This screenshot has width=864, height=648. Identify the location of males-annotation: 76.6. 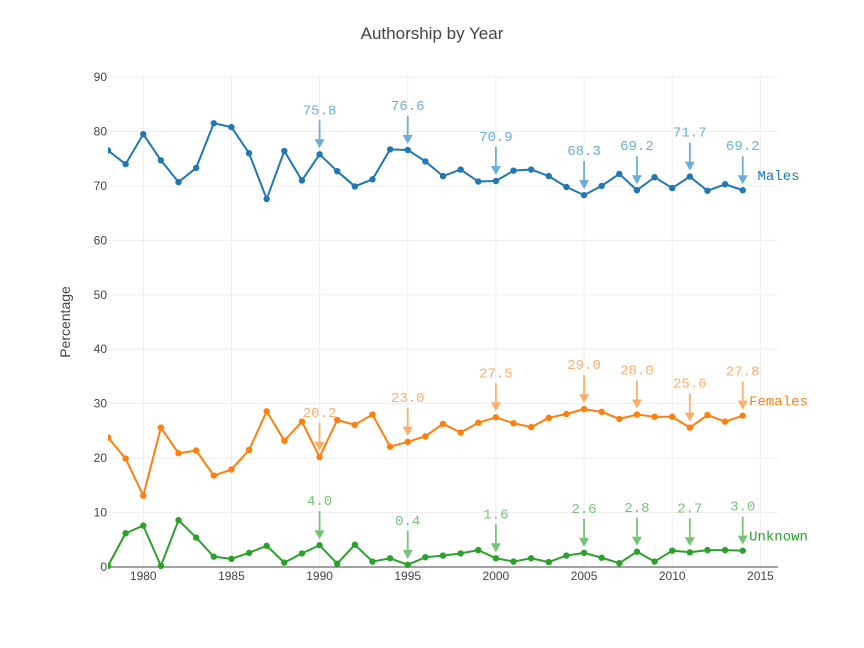
(408, 121).